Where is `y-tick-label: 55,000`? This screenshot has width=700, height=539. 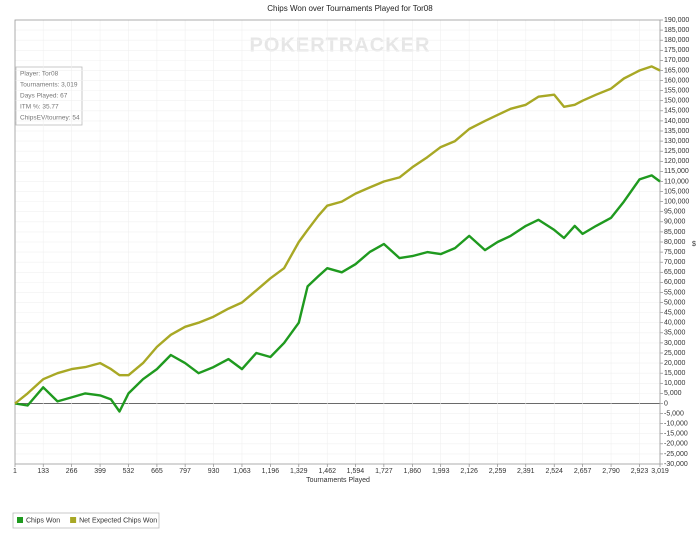 y-tick-label: 55,000 is located at coordinates (675, 292).